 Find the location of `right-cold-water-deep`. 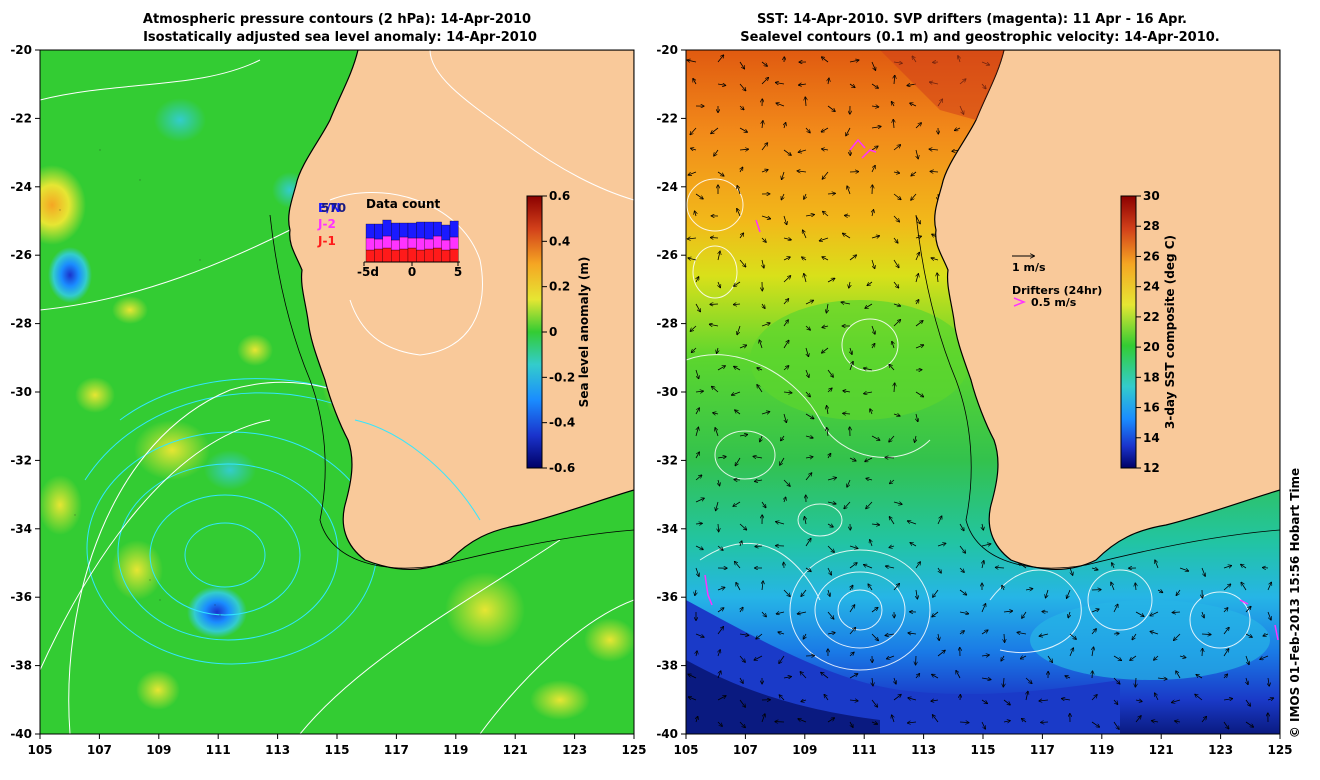

right-cold-water-deep is located at coordinates (783, 697).